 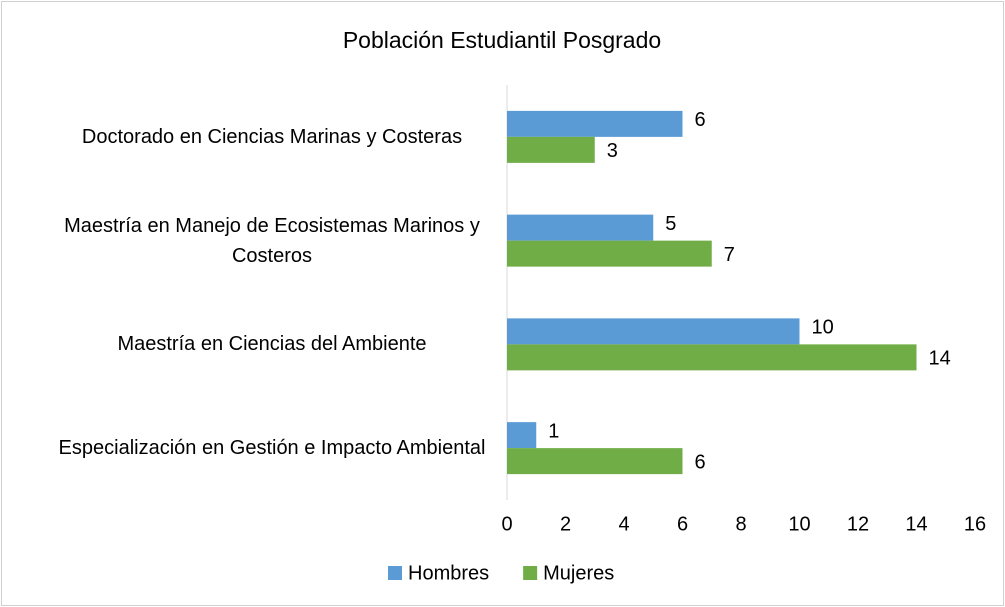 What do you see at coordinates (940, 359) in the screenshot?
I see `value-label: 14` at bounding box center [940, 359].